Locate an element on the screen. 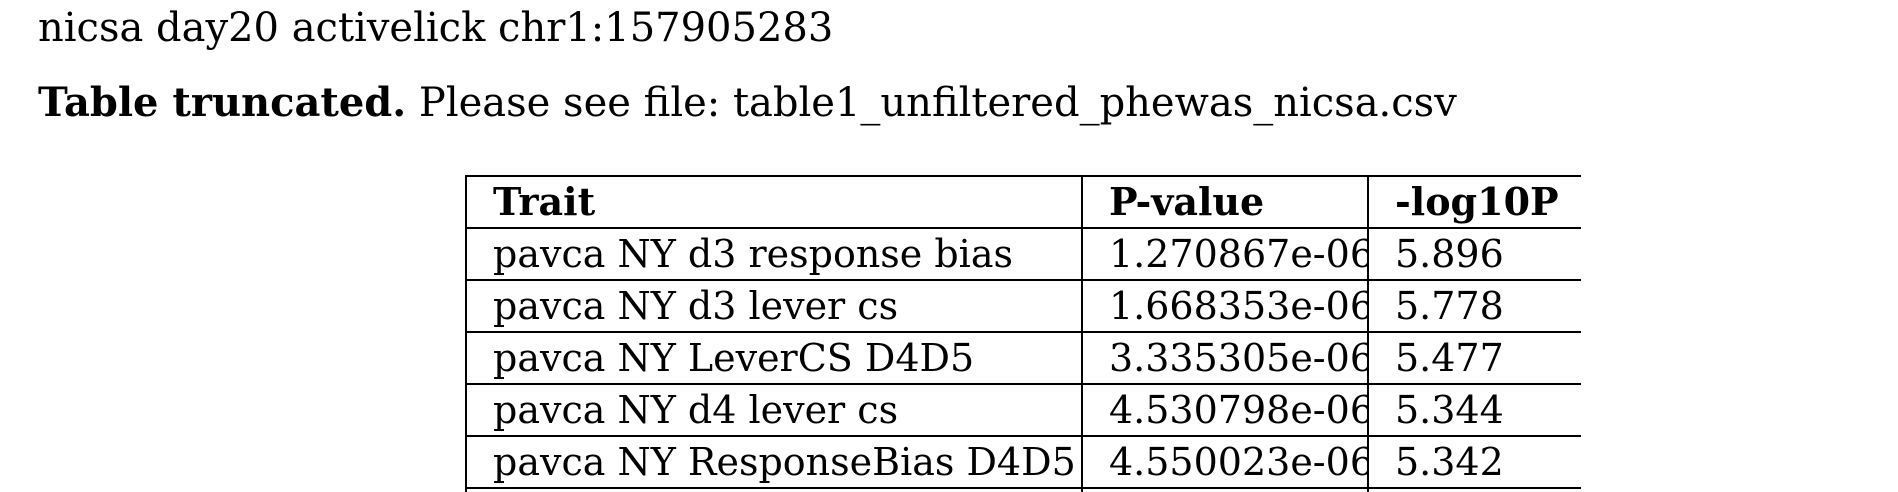 The image size is (1898, 492). cell-log10p: 5.896 is located at coordinates (1474, 253).